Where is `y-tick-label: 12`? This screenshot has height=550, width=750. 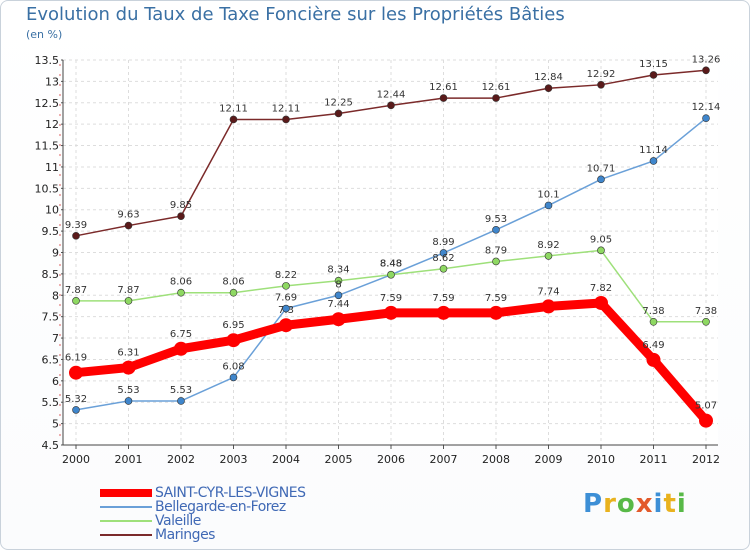 y-tick-label: 12 is located at coordinates (52, 124).